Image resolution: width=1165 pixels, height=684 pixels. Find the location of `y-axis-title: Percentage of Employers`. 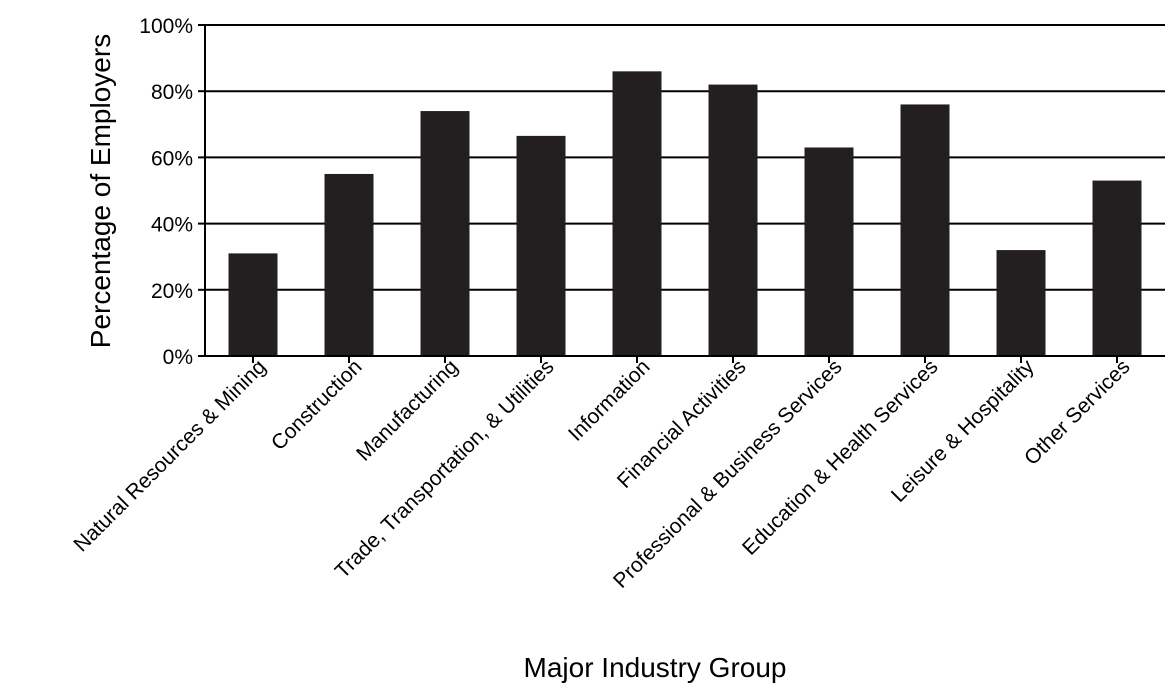

y-axis-title: Percentage of Employers is located at coordinates (100, 191).